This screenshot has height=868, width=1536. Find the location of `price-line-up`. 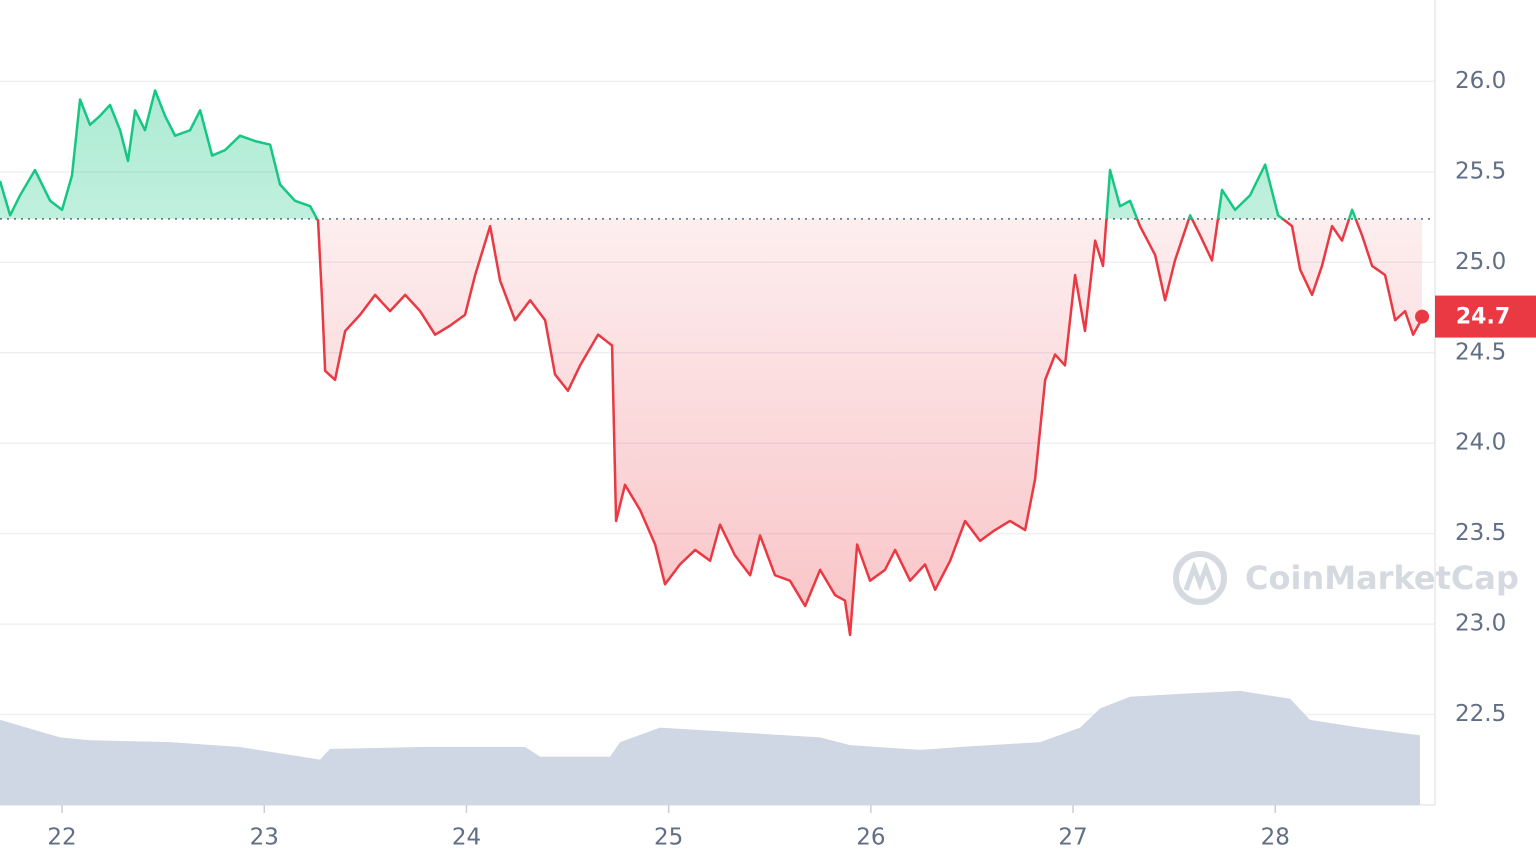

price-line-up is located at coordinates (678, 154).